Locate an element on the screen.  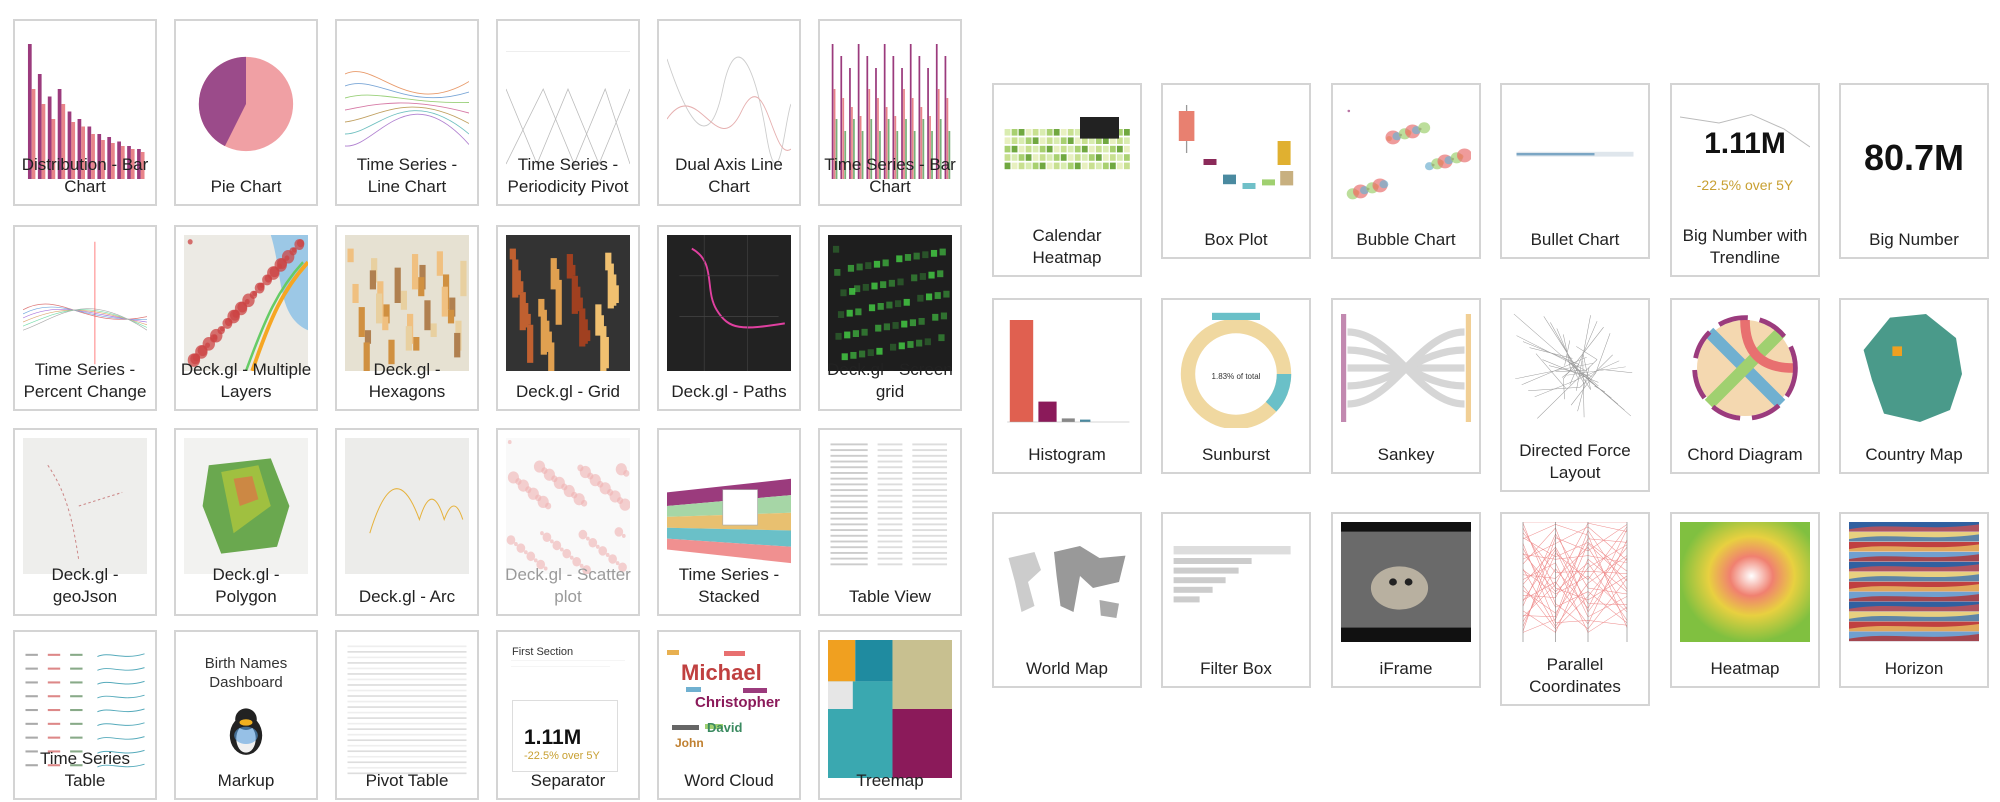
viz-tile-chord-diagram: Chord Diagram is located at coordinates (1745, 386).